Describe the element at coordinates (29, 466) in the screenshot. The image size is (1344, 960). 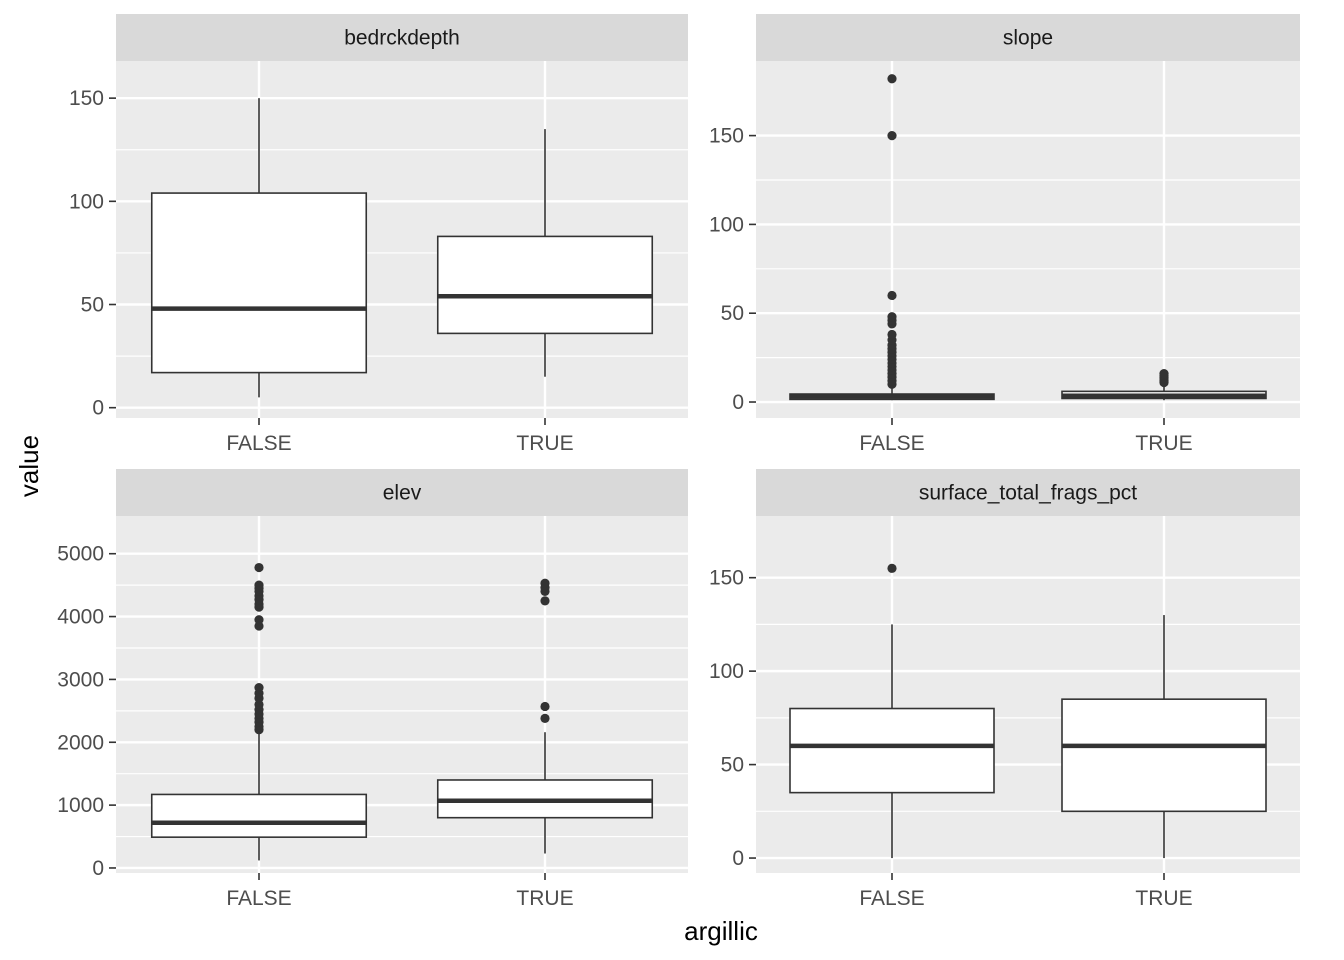
I see `y-axis-title: value` at that location.